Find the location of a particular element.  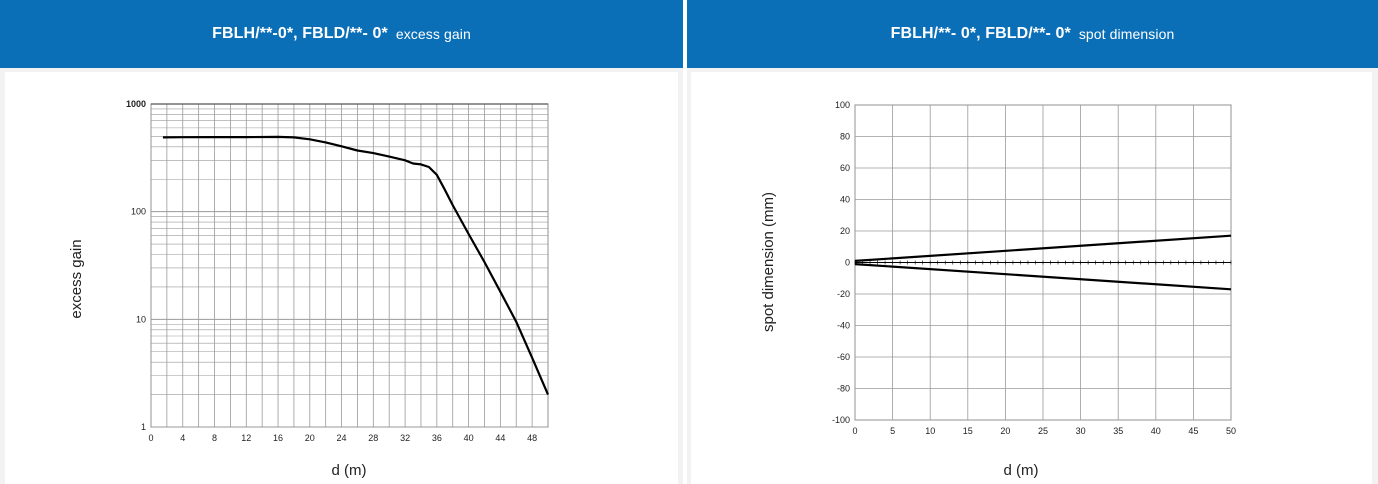

spot-dimension-y-tick-label: -60 is located at coordinates (843, 357).